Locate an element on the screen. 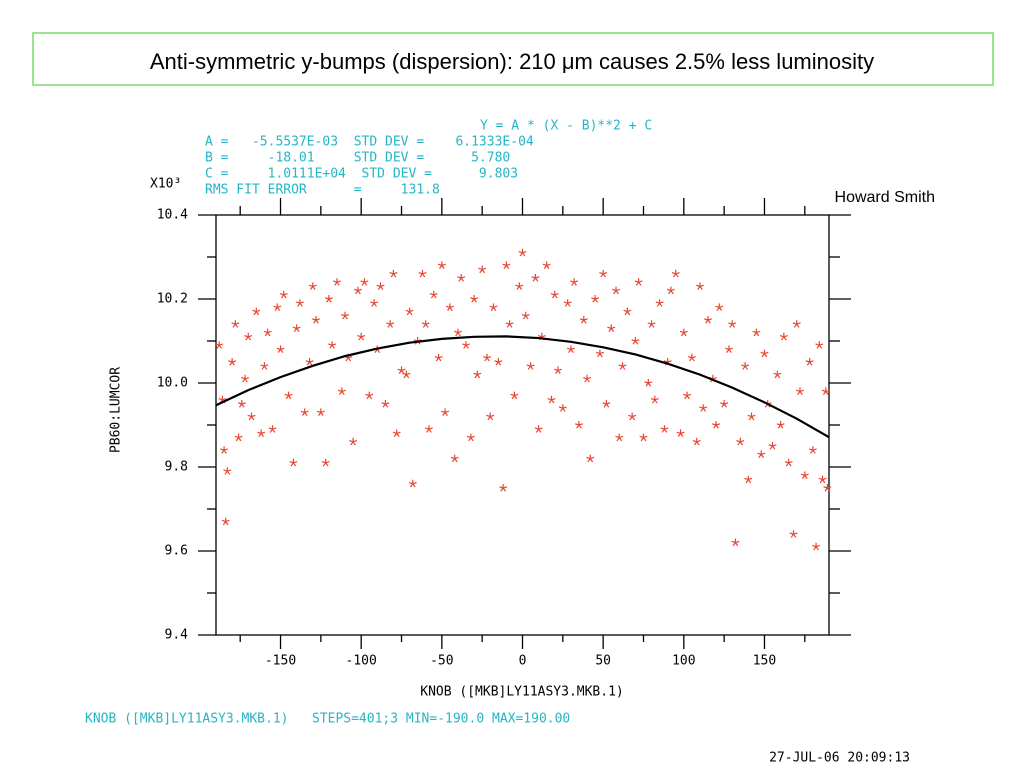  timestamp: 27-JUL-06 20:09:13 is located at coordinates (839, 758).